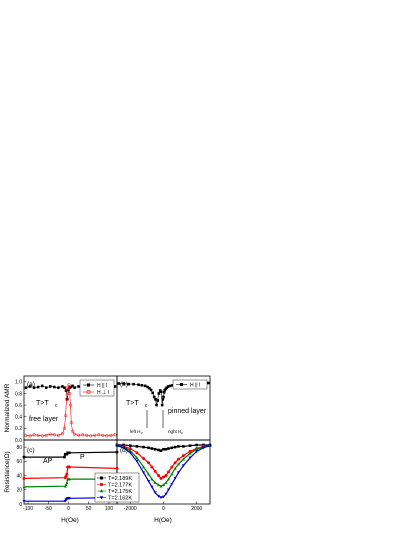 This screenshot has width=415, height=537. Describe the element at coordinates (130, 509) in the screenshot. I see `x-tick-label-d: -2000` at that location.